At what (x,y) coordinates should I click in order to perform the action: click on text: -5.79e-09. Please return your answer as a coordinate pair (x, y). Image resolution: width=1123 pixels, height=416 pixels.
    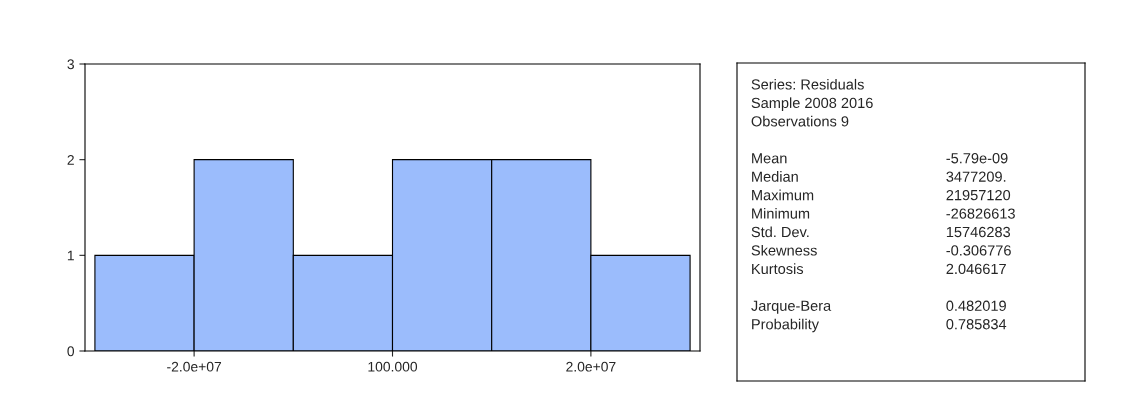
    Looking at the image, I should click on (977, 158).